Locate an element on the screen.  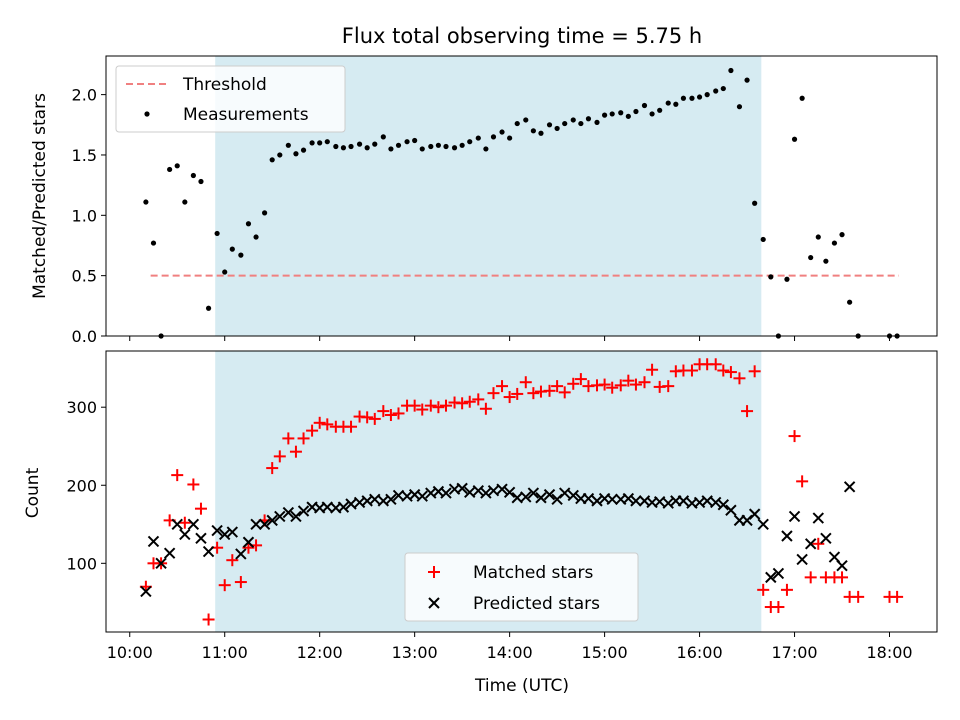
top-y-axis-label: Matched/Predicted stars is located at coordinates (40, 196).